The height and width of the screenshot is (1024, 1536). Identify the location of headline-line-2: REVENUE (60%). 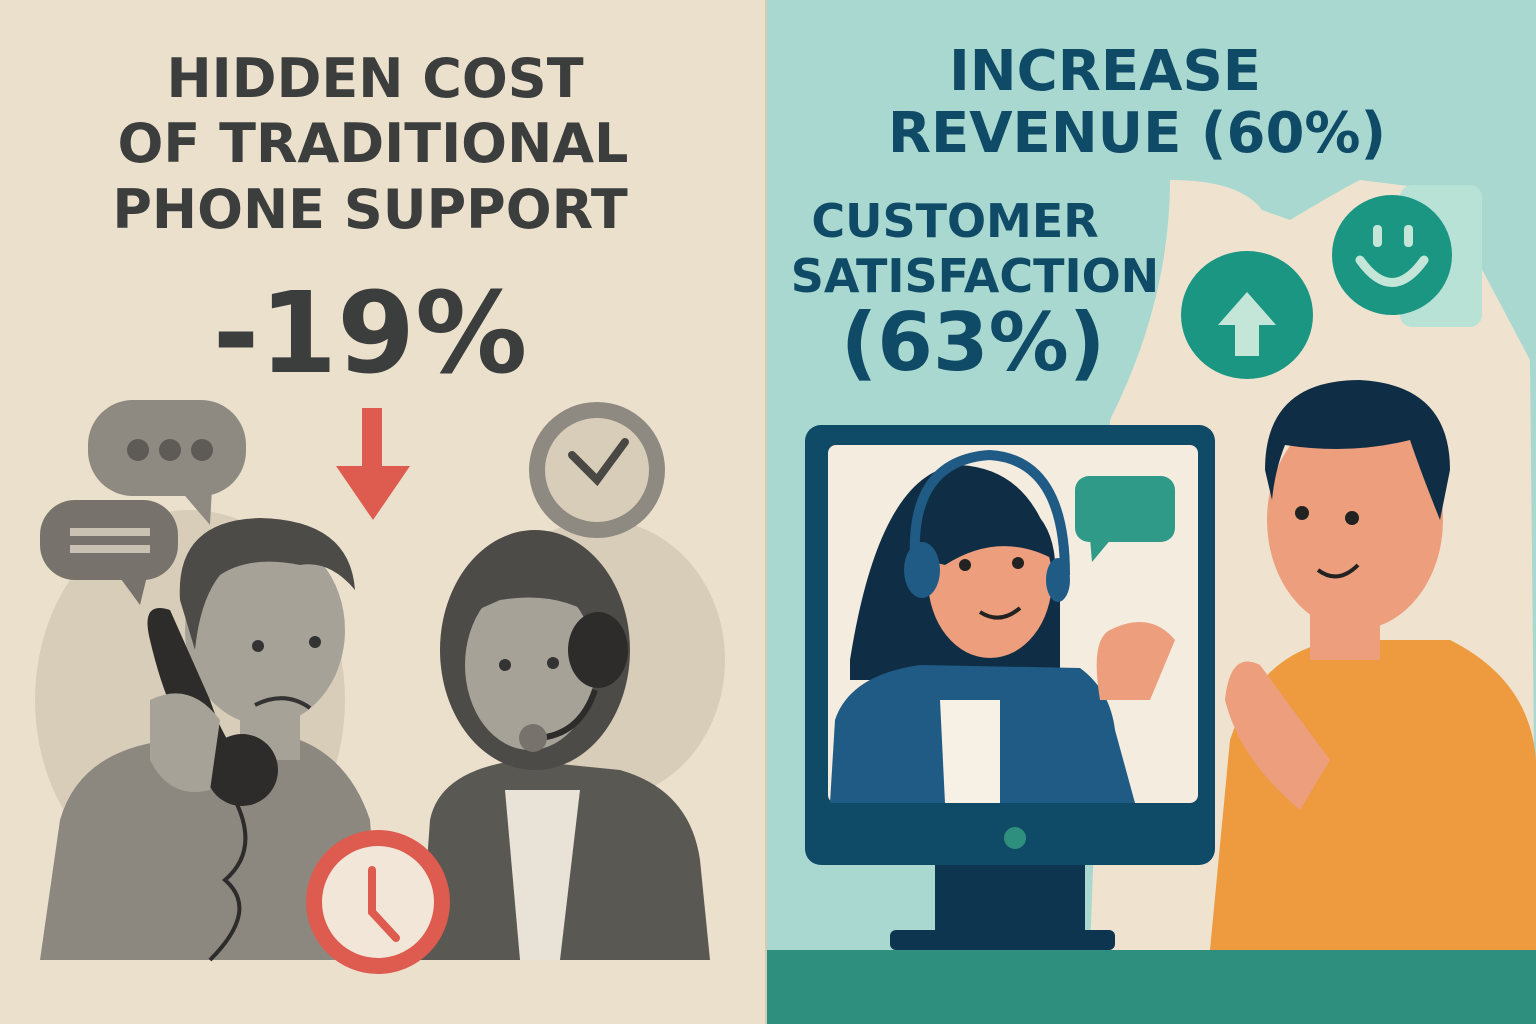
(1137, 133).